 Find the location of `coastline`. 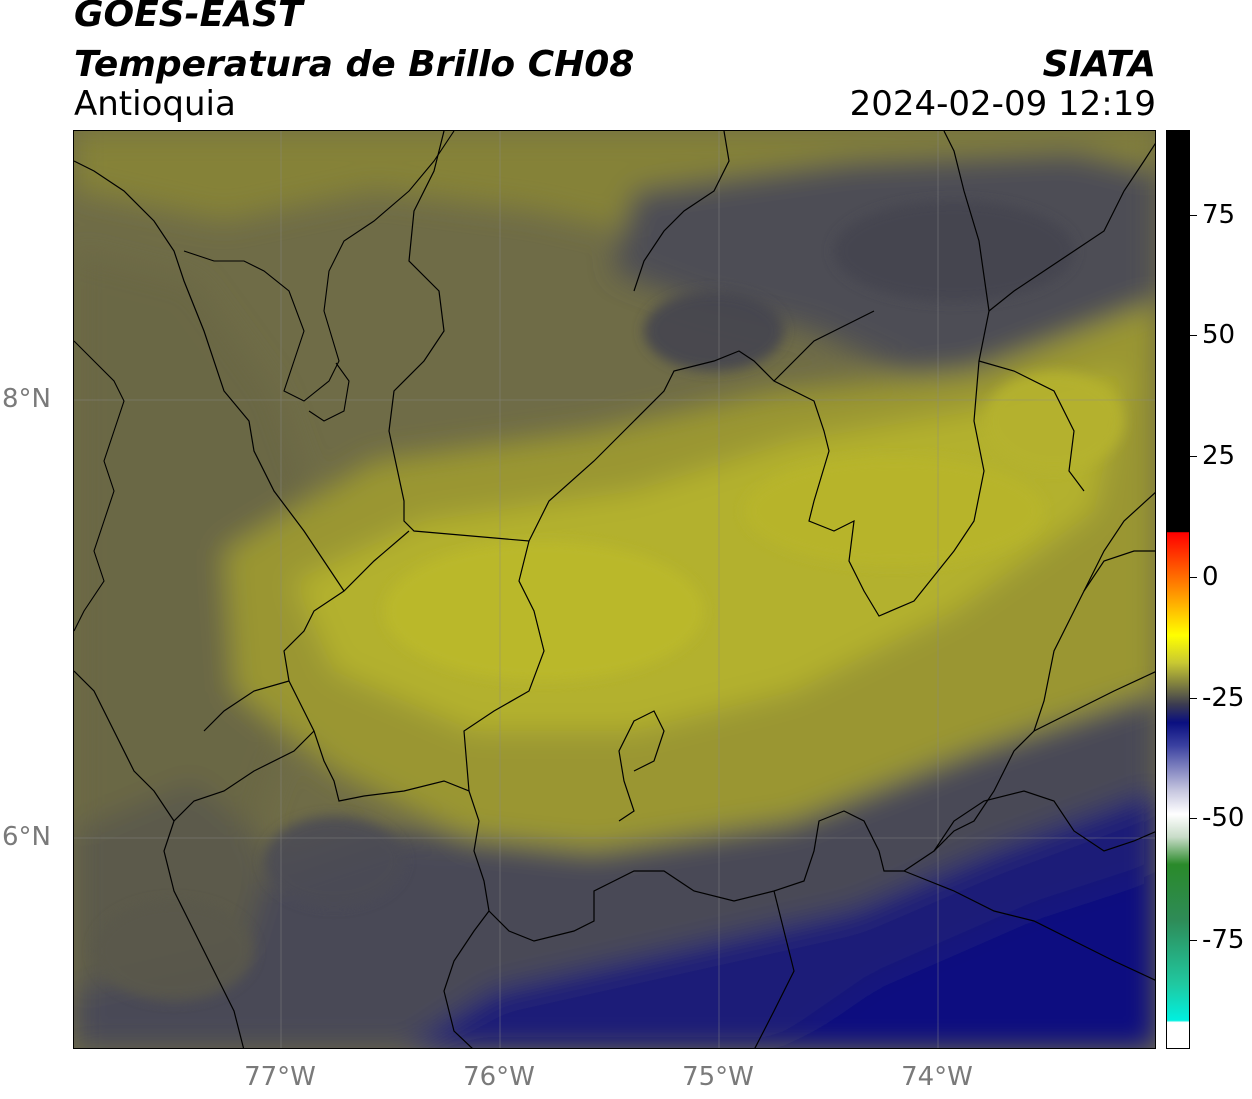

coastline is located at coordinates (264, 381).